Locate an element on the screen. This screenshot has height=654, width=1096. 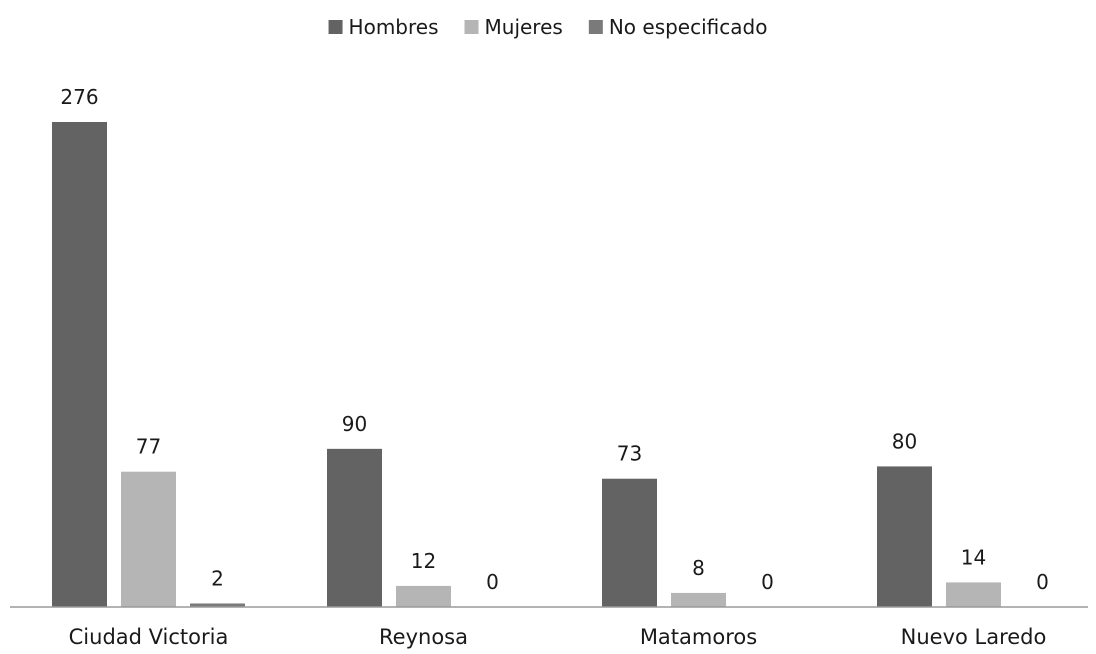
bar-hombres-ciudad-victoria is located at coordinates (79, 364).